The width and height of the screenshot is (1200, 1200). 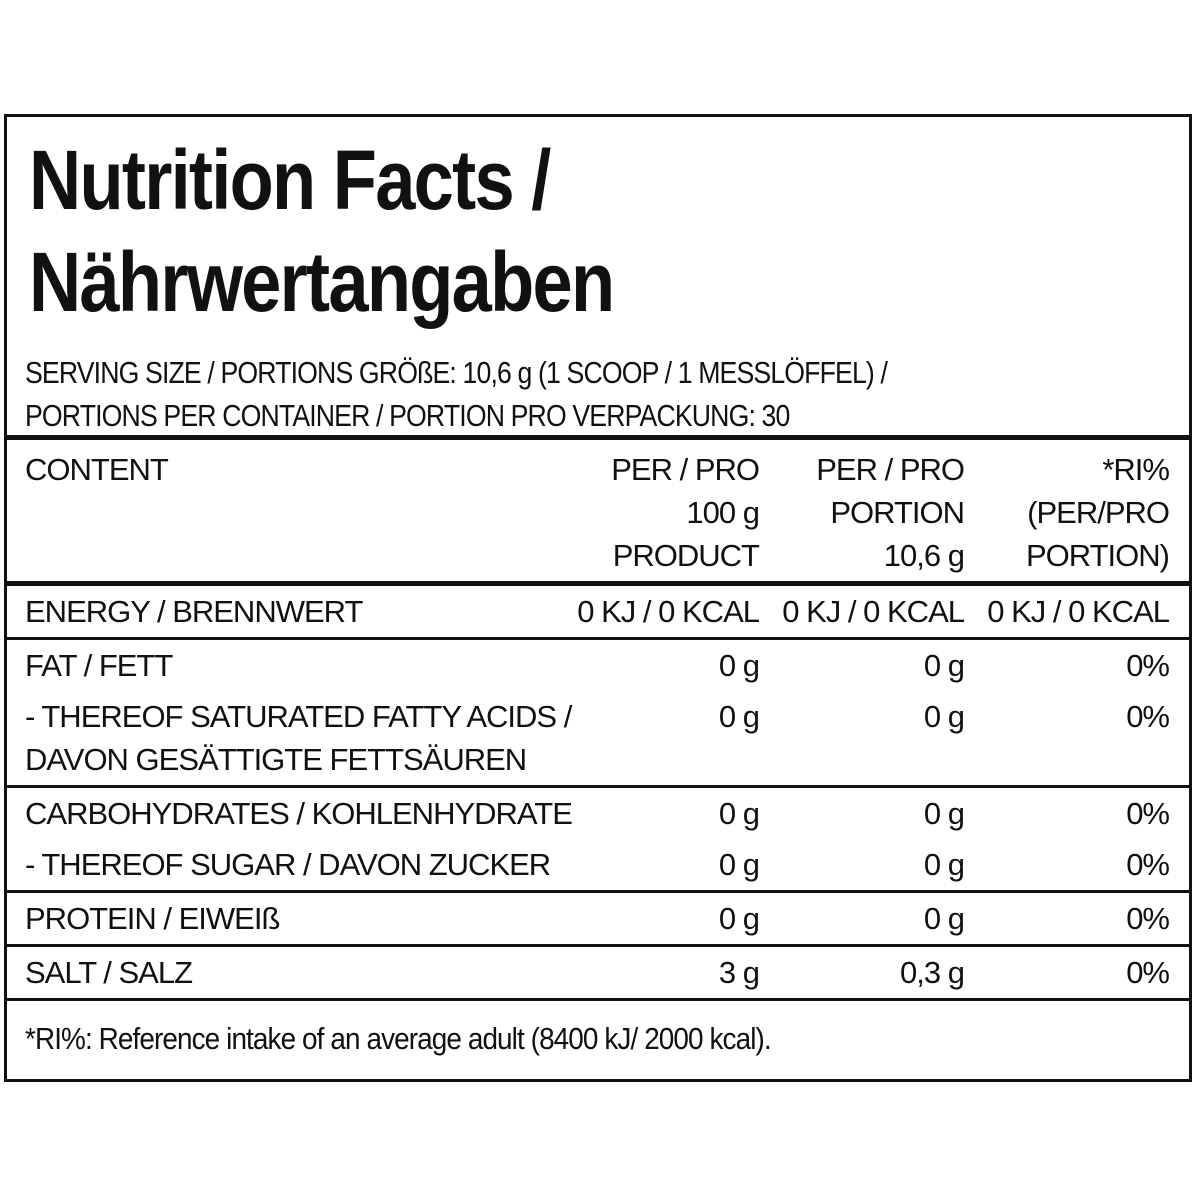 What do you see at coordinates (288, 664) in the screenshot?
I see `table-cell: FAT / FETT` at bounding box center [288, 664].